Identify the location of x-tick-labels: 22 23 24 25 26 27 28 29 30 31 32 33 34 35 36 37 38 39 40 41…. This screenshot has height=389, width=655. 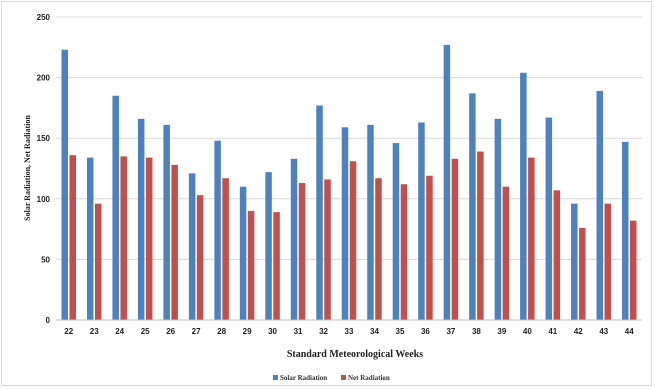
(349, 331).